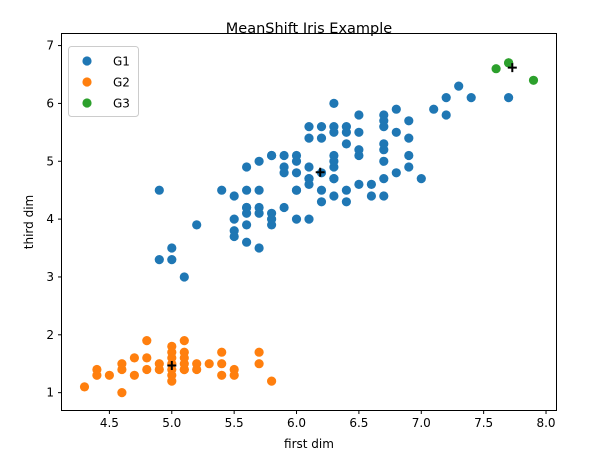 The width and height of the screenshot is (594, 457). What do you see at coordinates (421, 423) in the screenshot?
I see `x-tick-label: 7.0` at bounding box center [421, 423].